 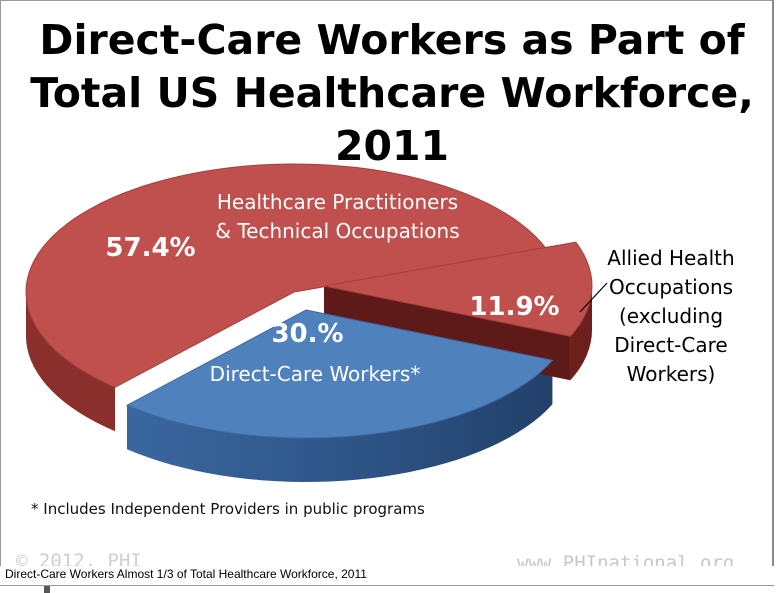 What do you see at coordinates (458, 289) in the screenshot?
I see `slice-allied-health` at bounding box center [458, 289].